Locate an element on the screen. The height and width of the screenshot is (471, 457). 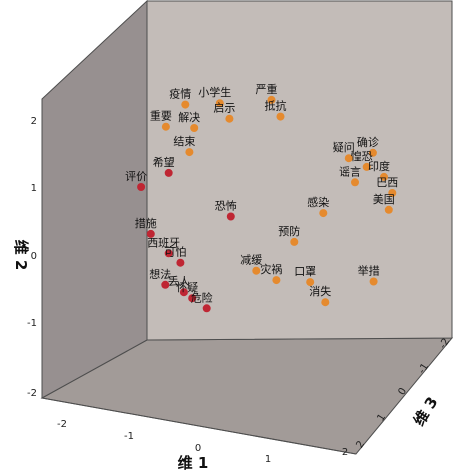
data-point-label: 怀疑 is located at coordinates (187, 287).